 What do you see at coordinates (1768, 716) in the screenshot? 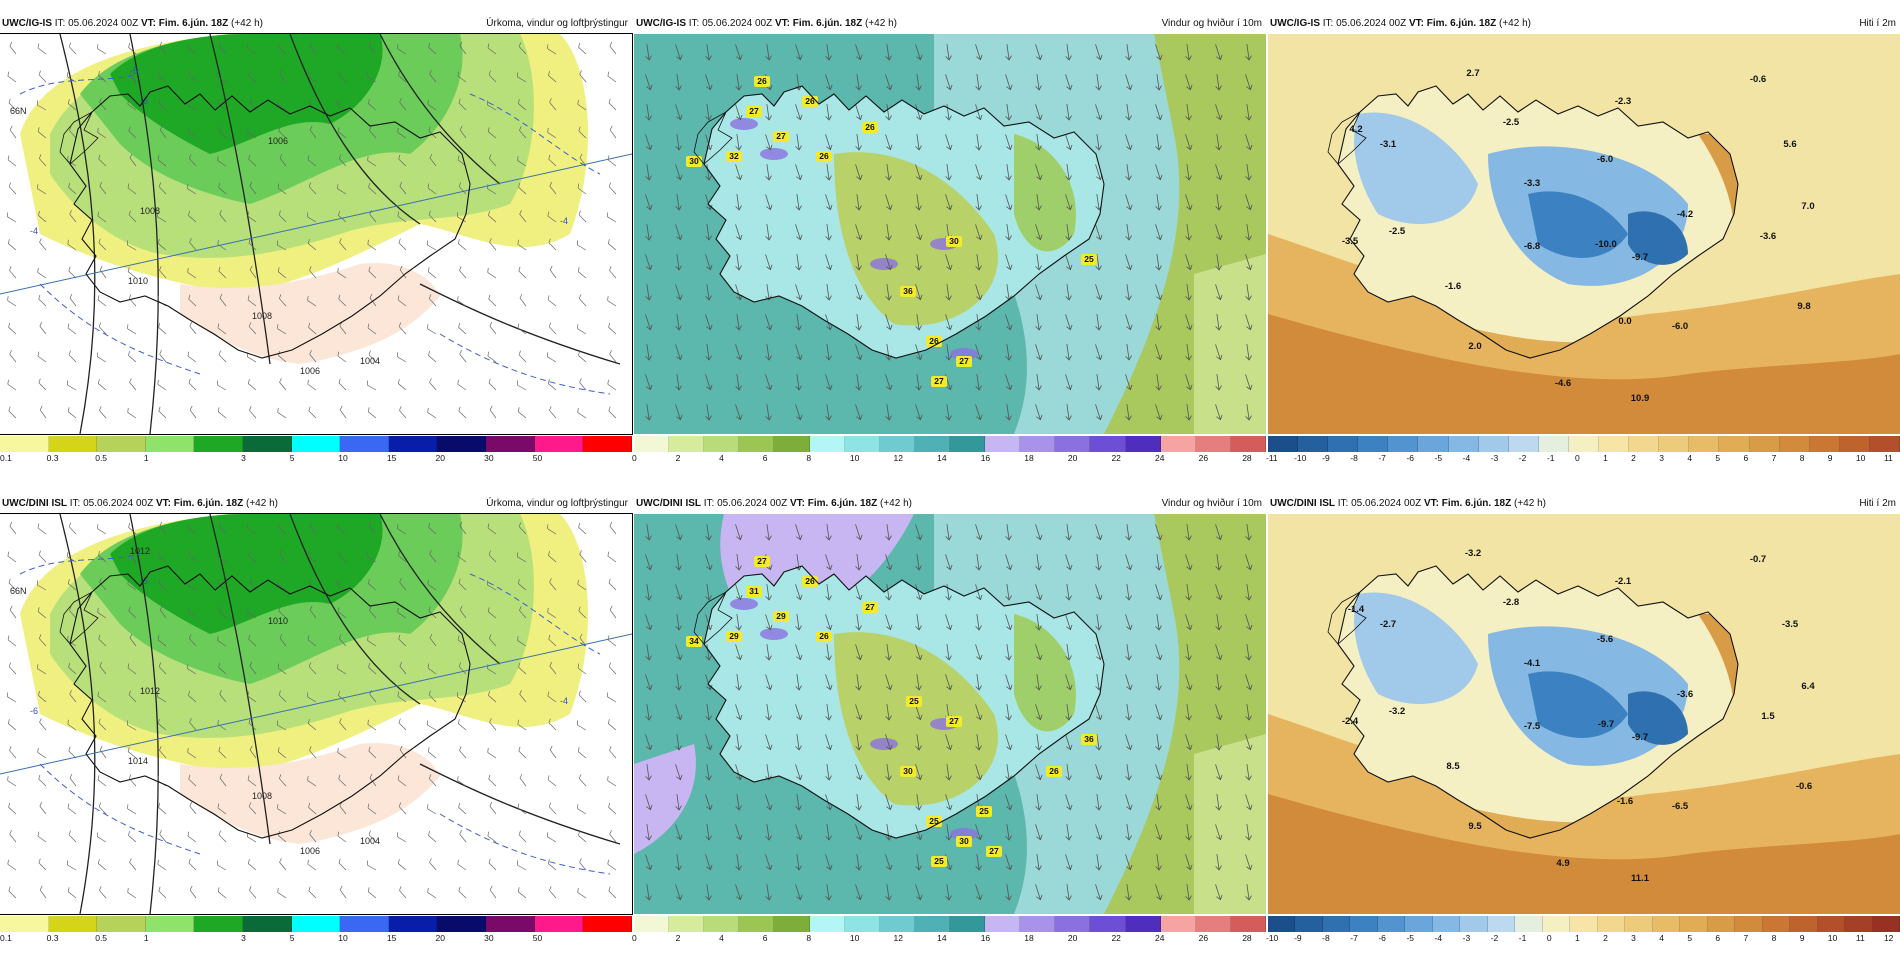
I see `temp-value: 1.5` at bounding box center [1768, 716].